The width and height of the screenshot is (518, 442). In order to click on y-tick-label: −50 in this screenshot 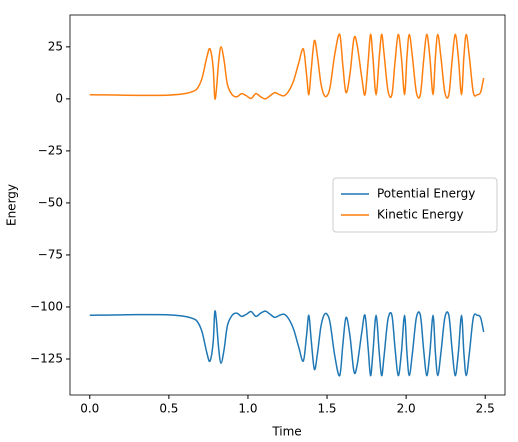, I will do `click(50, 202)`.